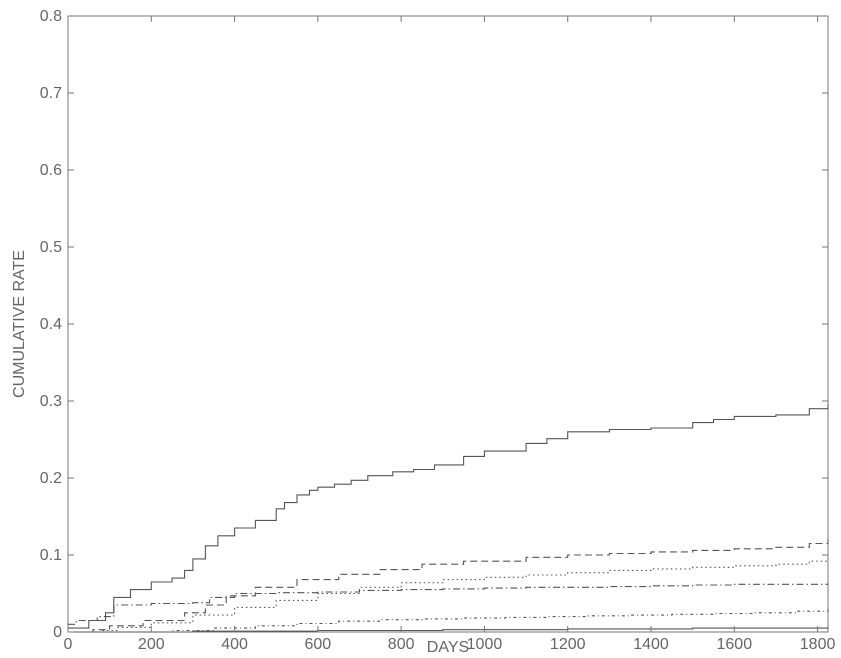  Describe the element at coordinates (485, 644) in the screenshot. I see `x-tick-label: 1000` at that location.